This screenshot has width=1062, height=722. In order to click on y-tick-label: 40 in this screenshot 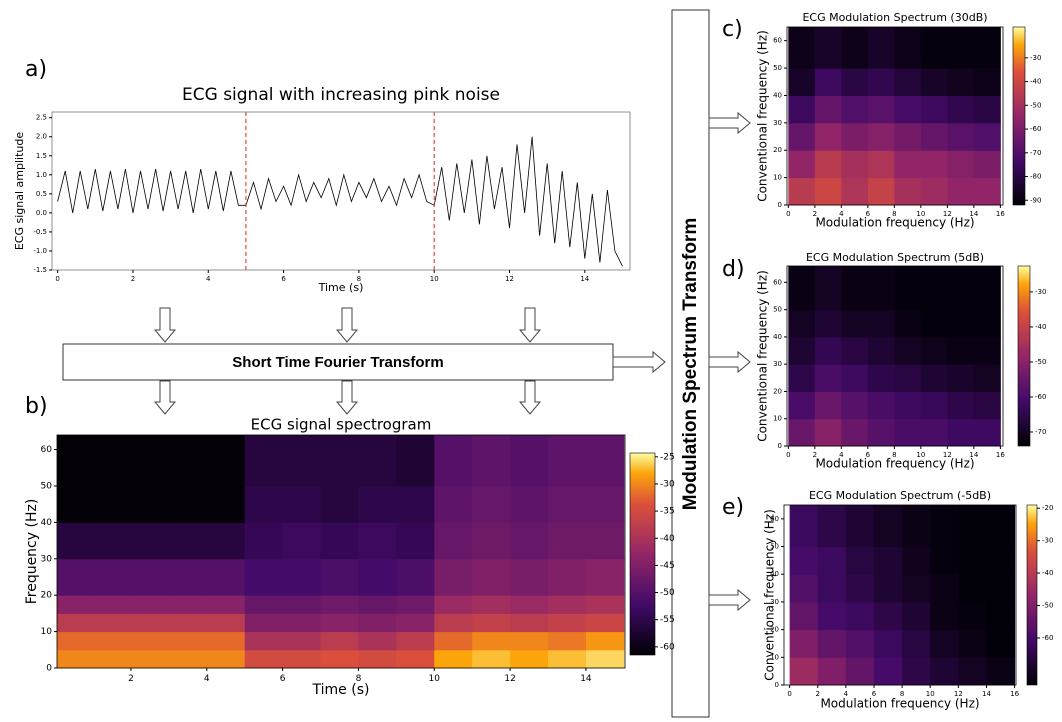, I will do `click(777, 337)`.